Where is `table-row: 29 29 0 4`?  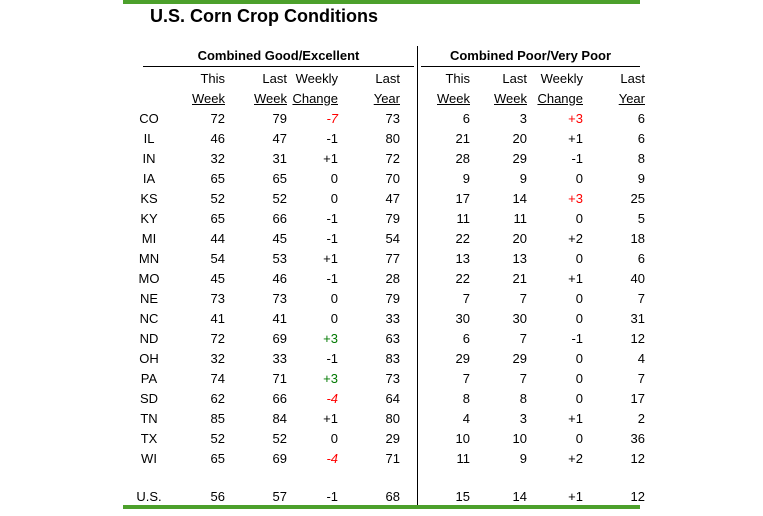
table-row: 29 29 0 4 is located at coordinates (533, 358).